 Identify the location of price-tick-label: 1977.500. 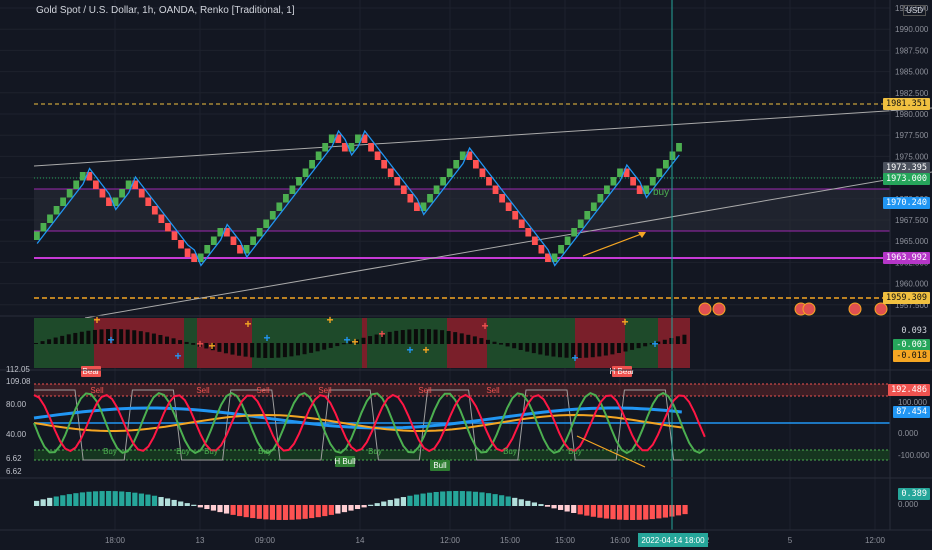
(912, 135).